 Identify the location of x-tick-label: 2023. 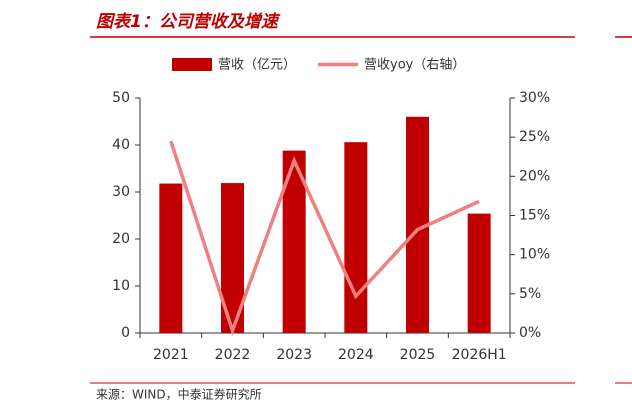
(294, 355).